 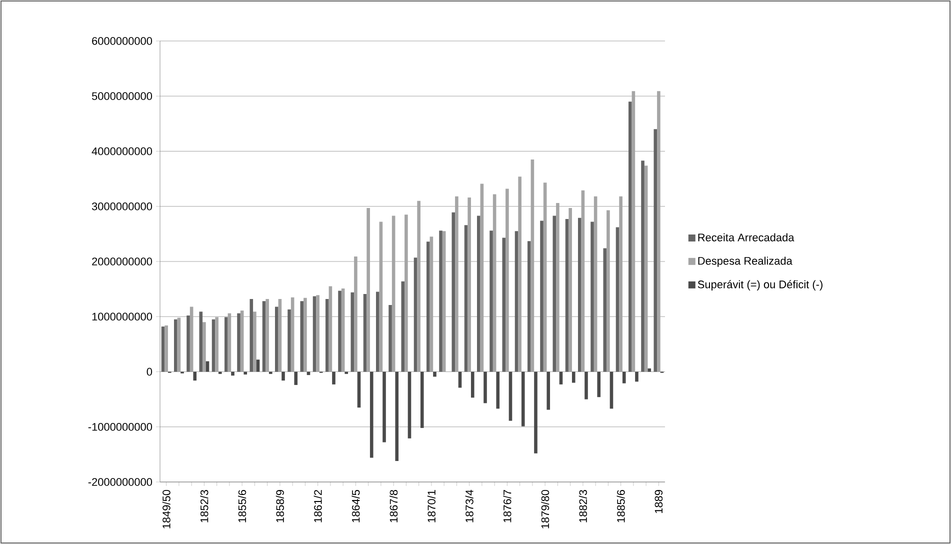 What do you see at coordinates (122, 206) in the screenshot?
I see `y-tick-label: 3000000000` at bounding box center [122, 206].